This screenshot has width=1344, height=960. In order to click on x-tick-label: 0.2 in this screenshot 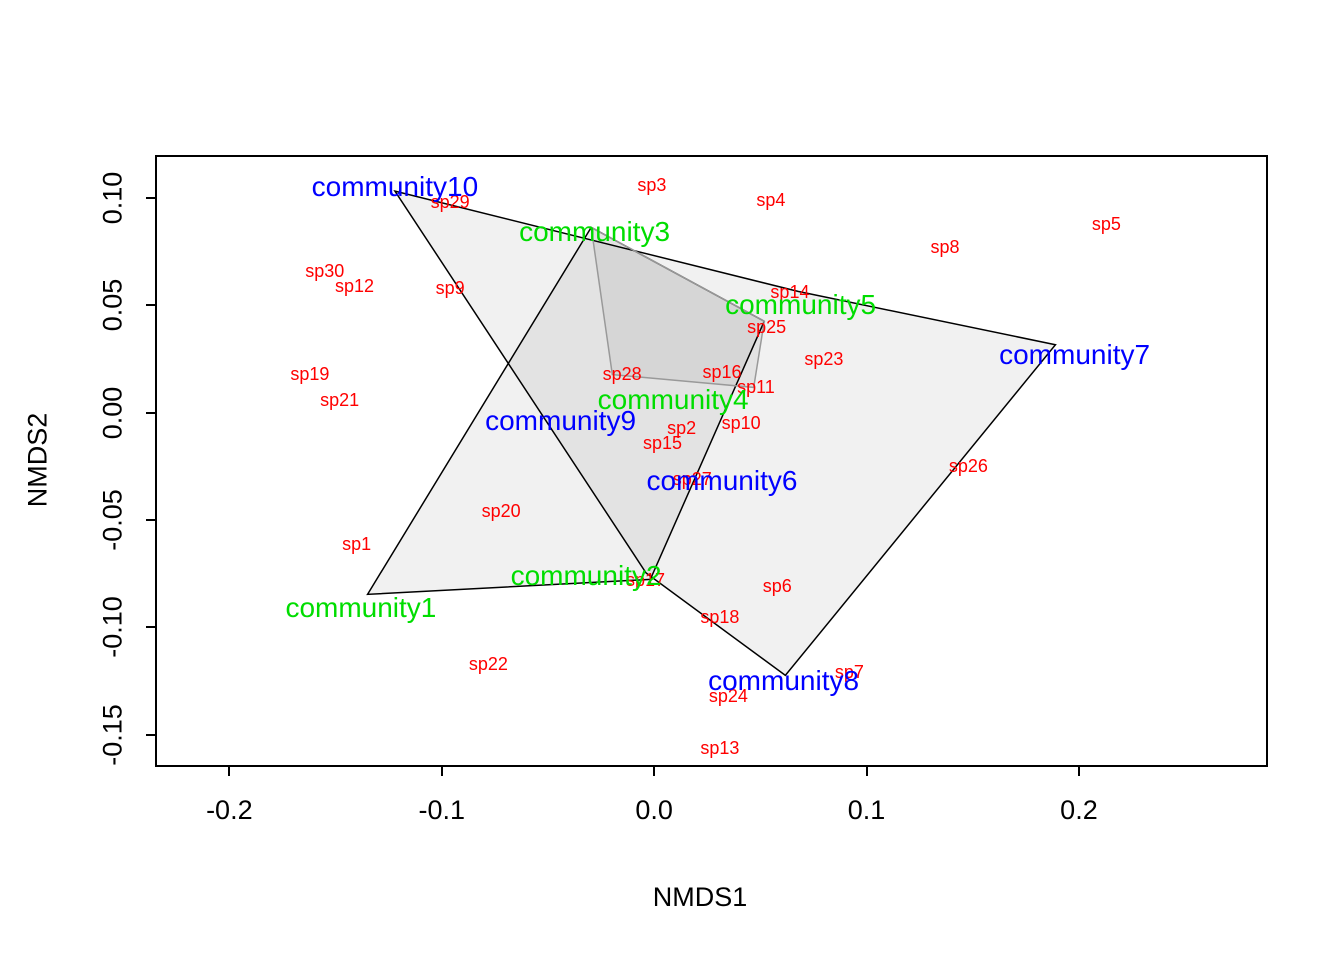, I will do `click(1079, 810)`.